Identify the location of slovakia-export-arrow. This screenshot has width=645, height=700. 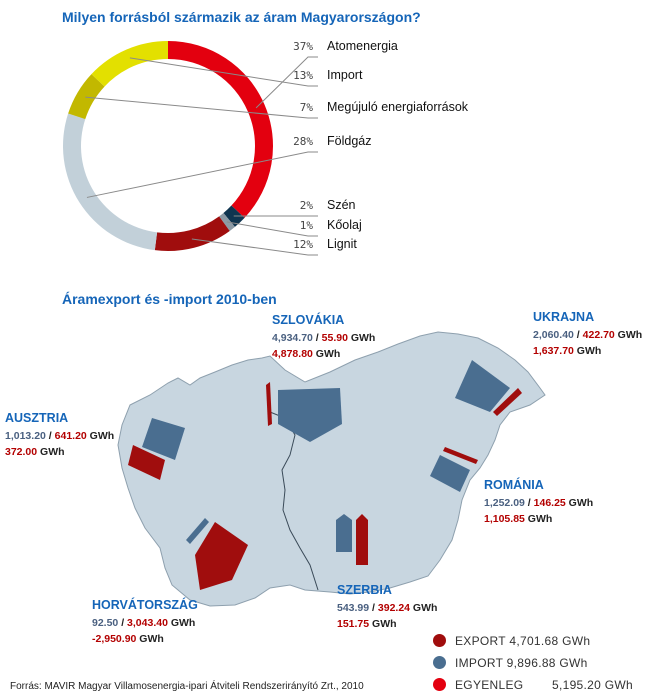
(310, 415).